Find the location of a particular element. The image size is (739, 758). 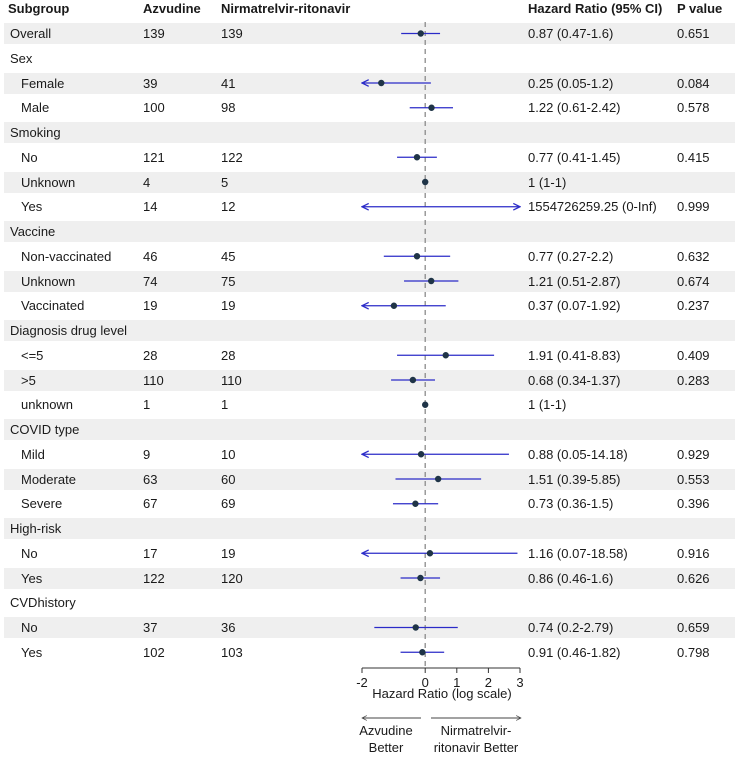

row-label: Non-vaccinated is located at coordinates (66, 256).